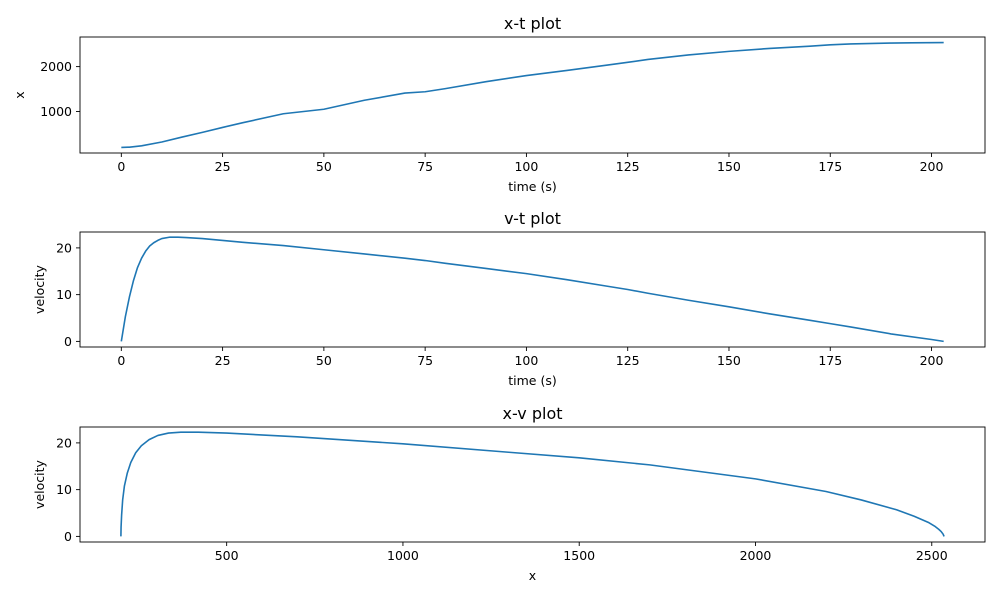 The height and width of the screenshot is (600, 1000). I want to click on x-tick-label: 1000, so click(403, 555).